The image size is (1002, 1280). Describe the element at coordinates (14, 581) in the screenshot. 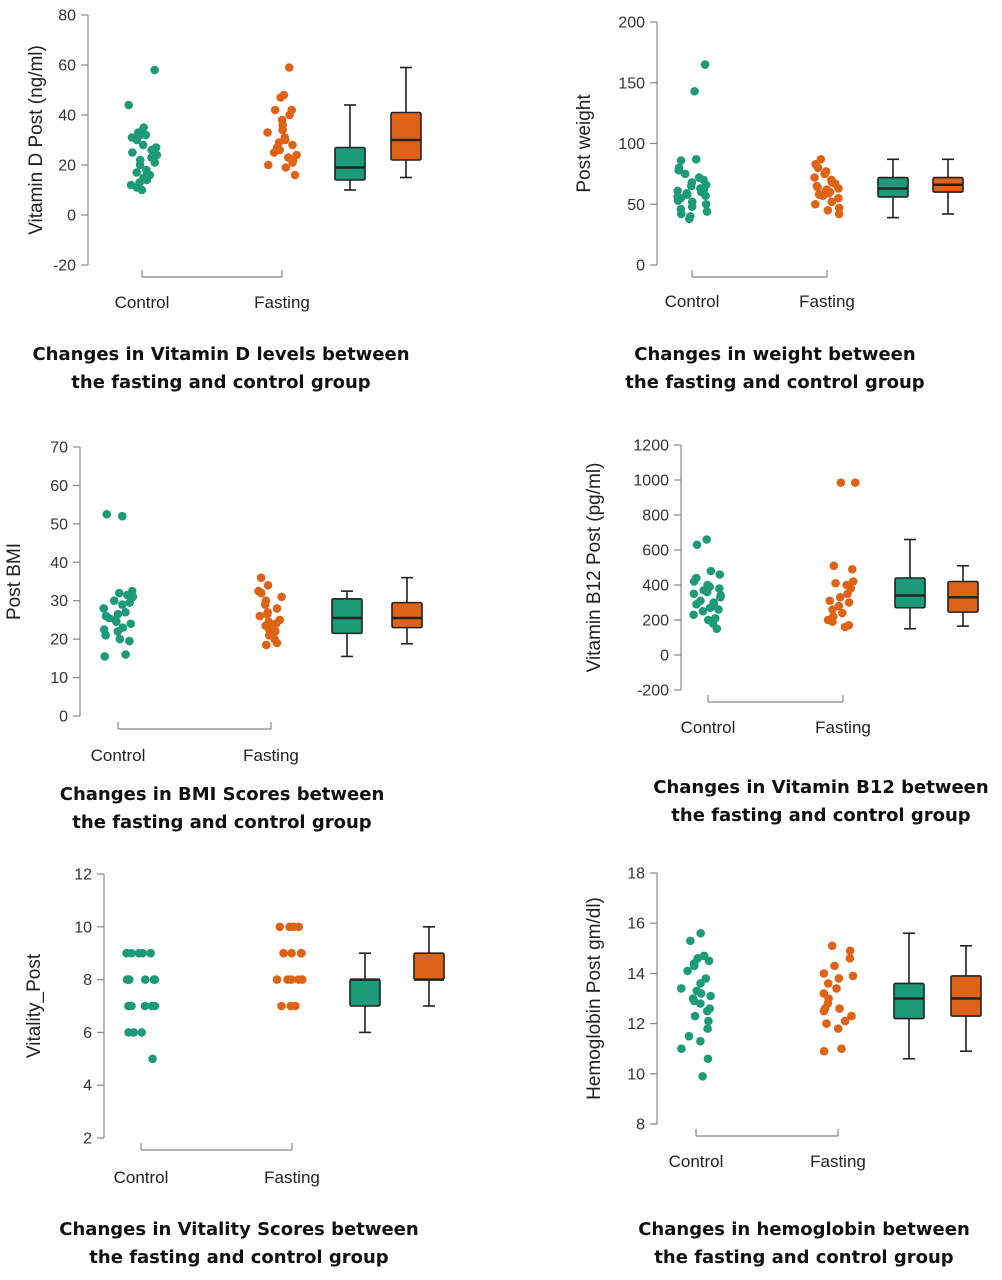

I see `y-axis-title: Post BMI` at that location.